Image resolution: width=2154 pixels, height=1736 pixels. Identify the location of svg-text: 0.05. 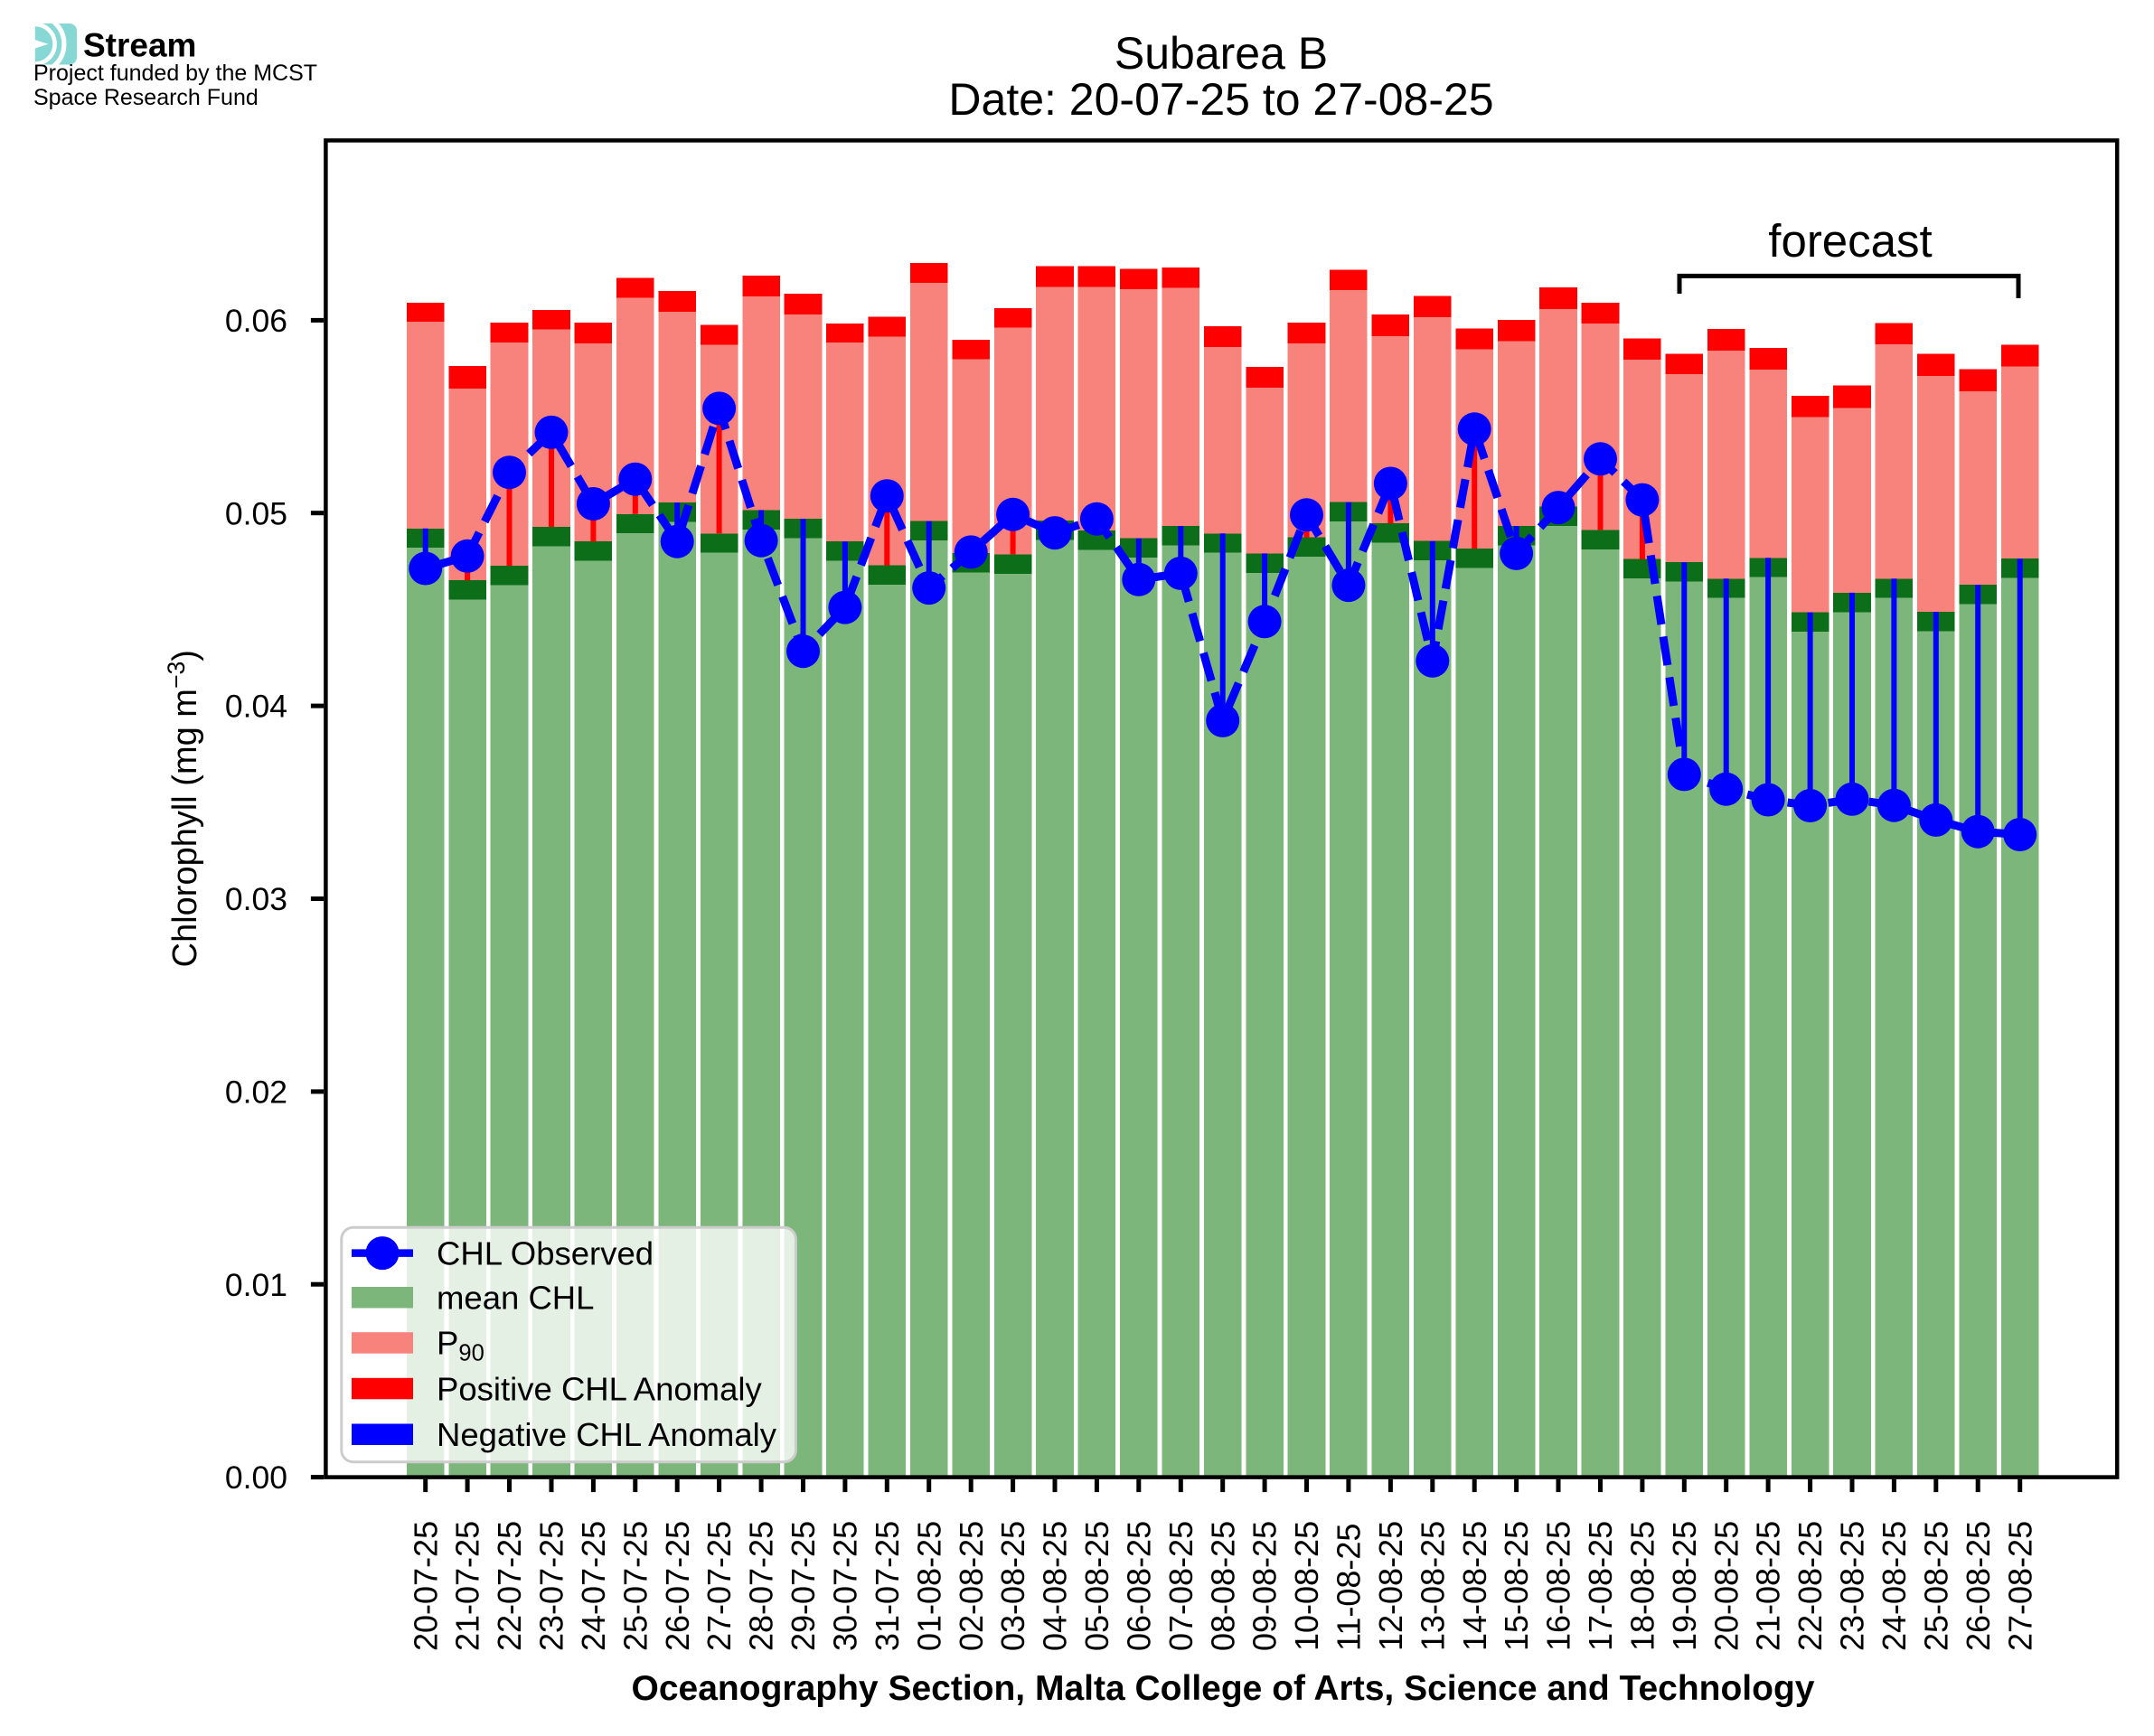
(256, 513).